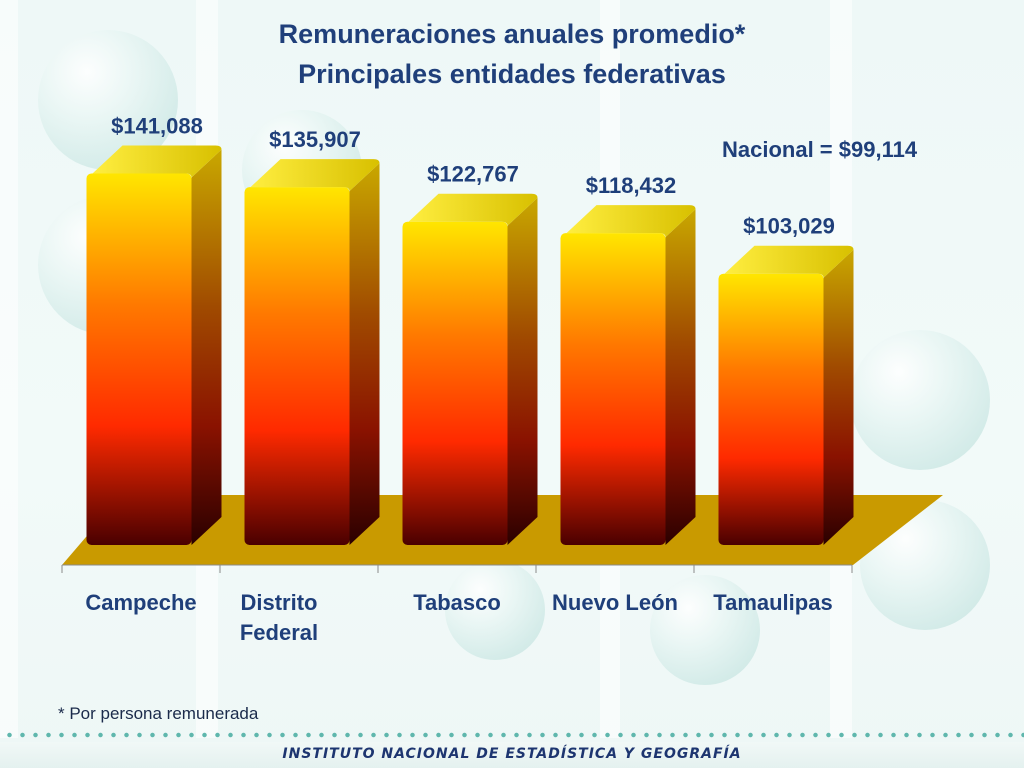  I want to click on category-label: Tabasco, so click(457, 602).